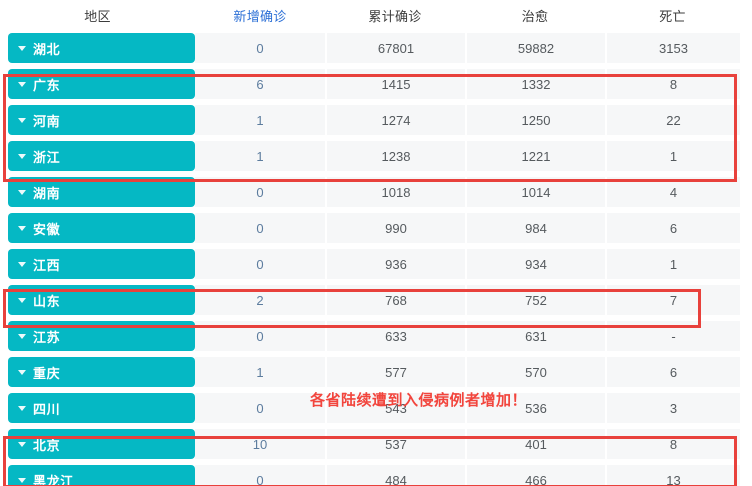 The height and width of the screenshot is (486, 752). I want to click on cell-region: 江西, so click(97, 264).